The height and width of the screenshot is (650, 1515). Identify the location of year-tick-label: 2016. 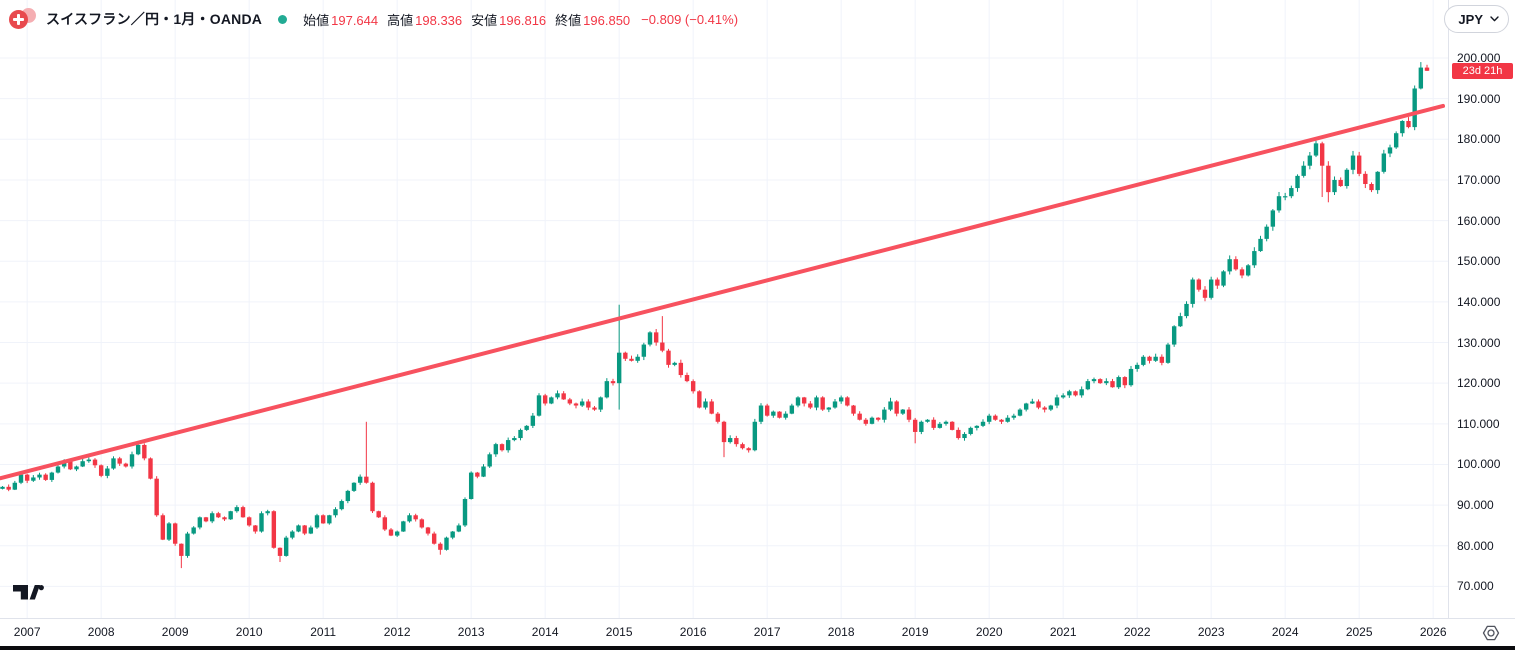
(693, 632).